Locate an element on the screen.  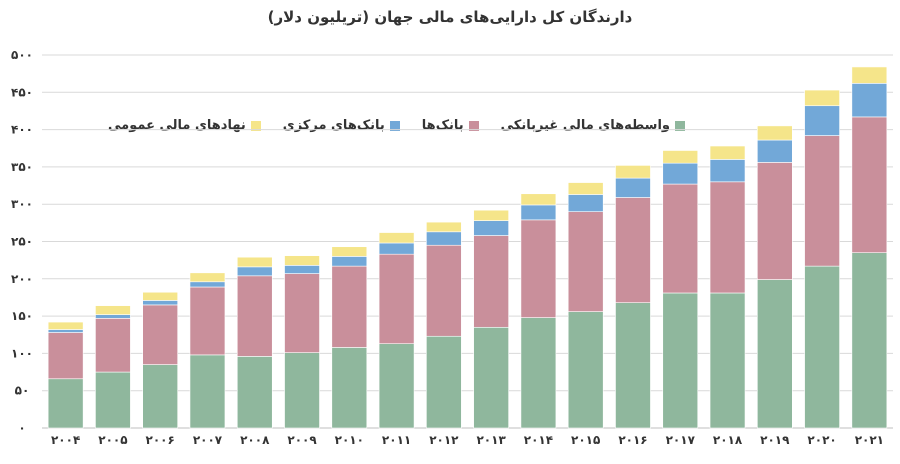
x-tick-label: ۲۰۱۶ is located at coordinates (632, 440).